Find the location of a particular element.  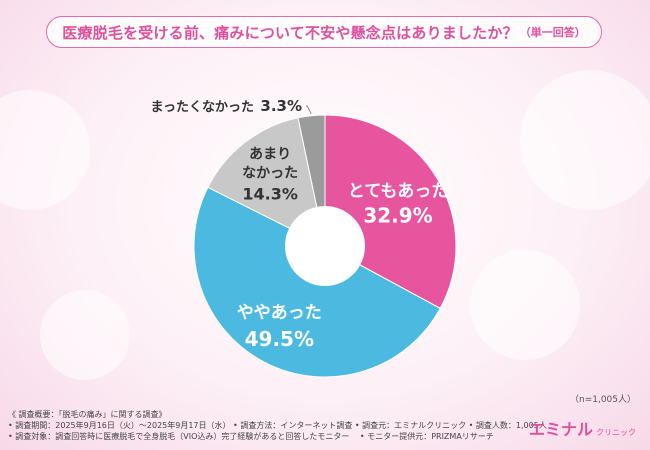

brand-name: エミナル is located at coordinates (560, 429).